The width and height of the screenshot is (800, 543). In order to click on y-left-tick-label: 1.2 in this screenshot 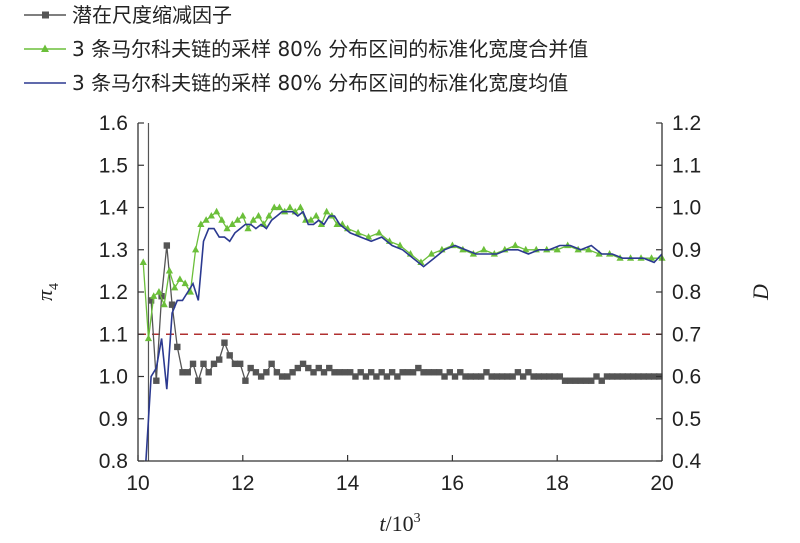, I will do `click(113, 292)`.